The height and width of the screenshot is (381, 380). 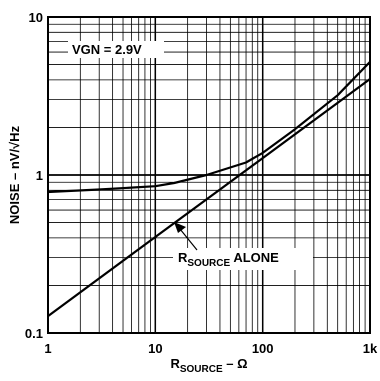 What do you see at coordinates (180, 227) in the screenshot?
I see `arrow-icon` at bounding box center [180, 227].